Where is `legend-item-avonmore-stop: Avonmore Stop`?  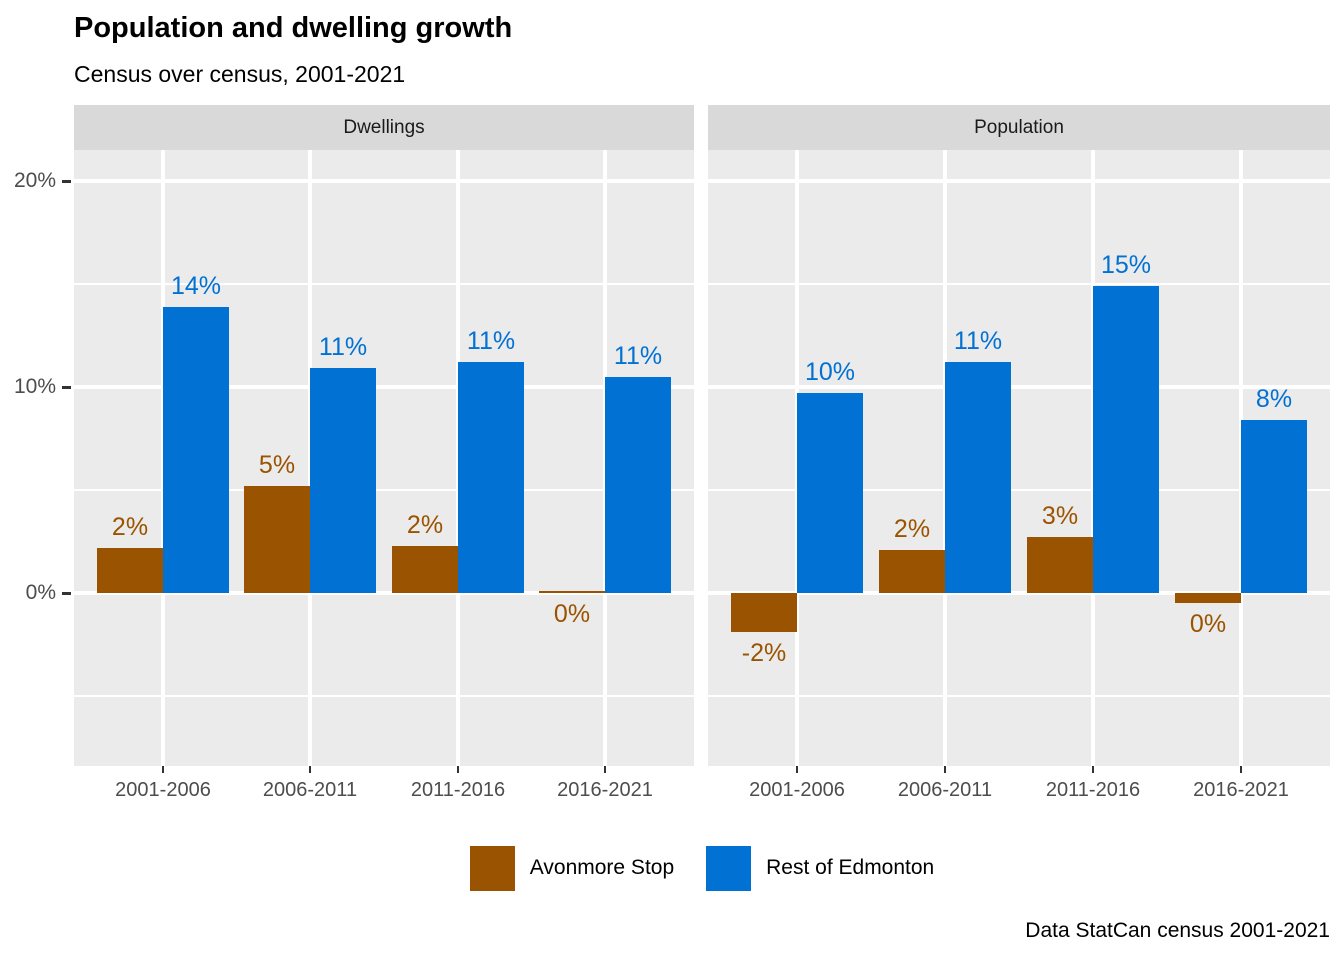
legend-item-avonmore-stop: Avonmore Stop is located at coordinates (572, 868).